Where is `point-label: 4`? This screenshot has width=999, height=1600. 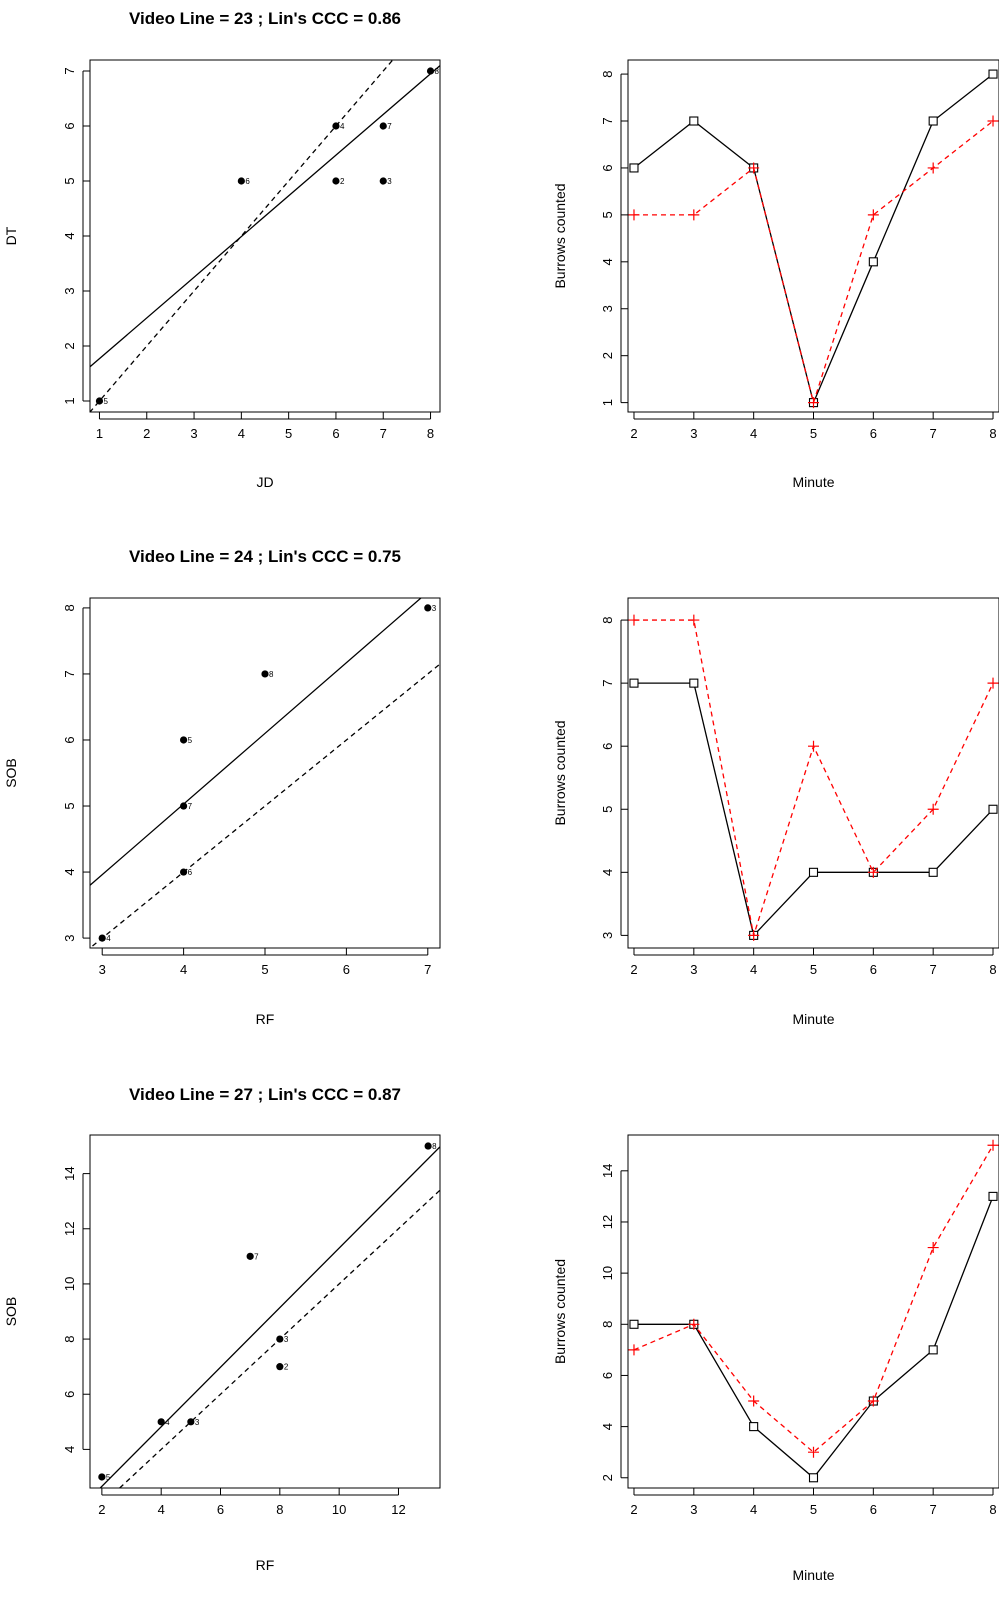 point-label: 4 is located at coordinates (342, 126).